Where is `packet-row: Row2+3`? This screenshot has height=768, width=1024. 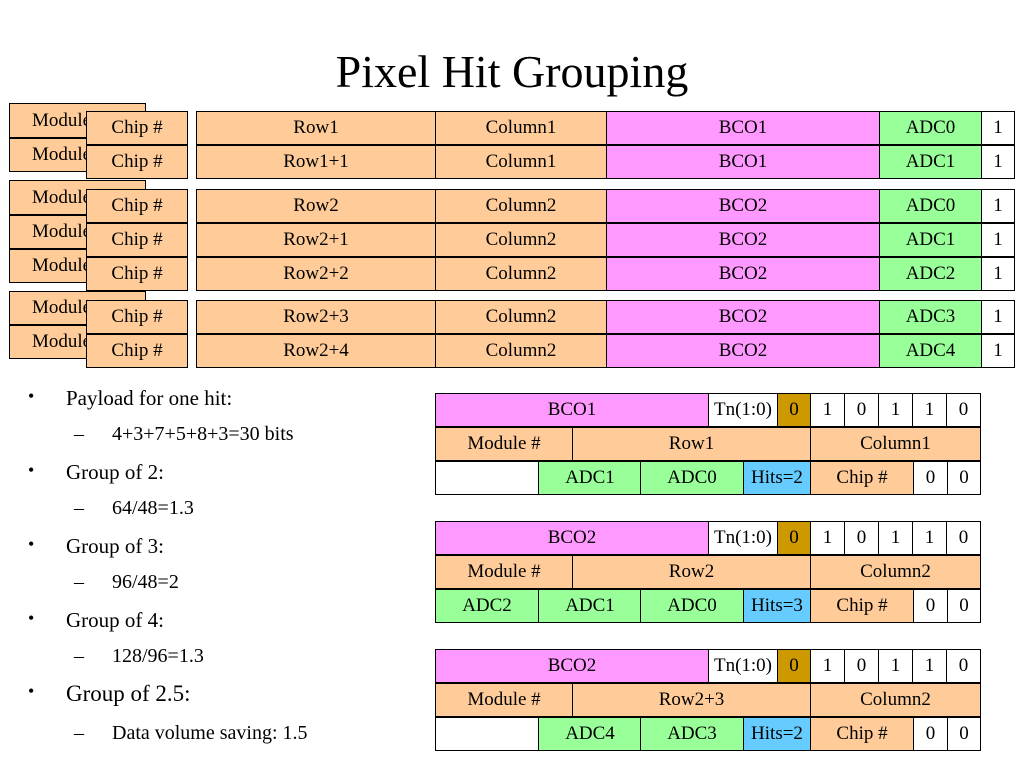 packet-row: Row2+3 is located at coordinates (691, 700).